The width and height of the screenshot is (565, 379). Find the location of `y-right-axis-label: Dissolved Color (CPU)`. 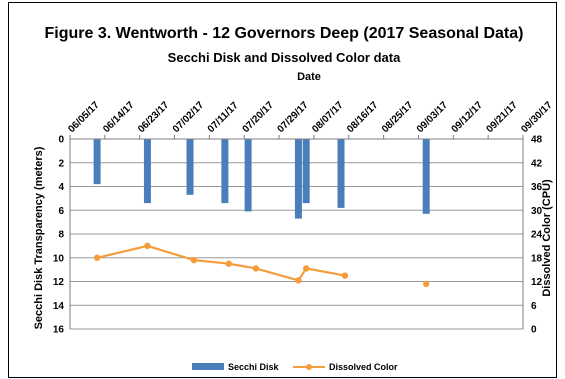

y-right-axis-label: Dissolved Color (CPU) is located at coordinates (547, 238).